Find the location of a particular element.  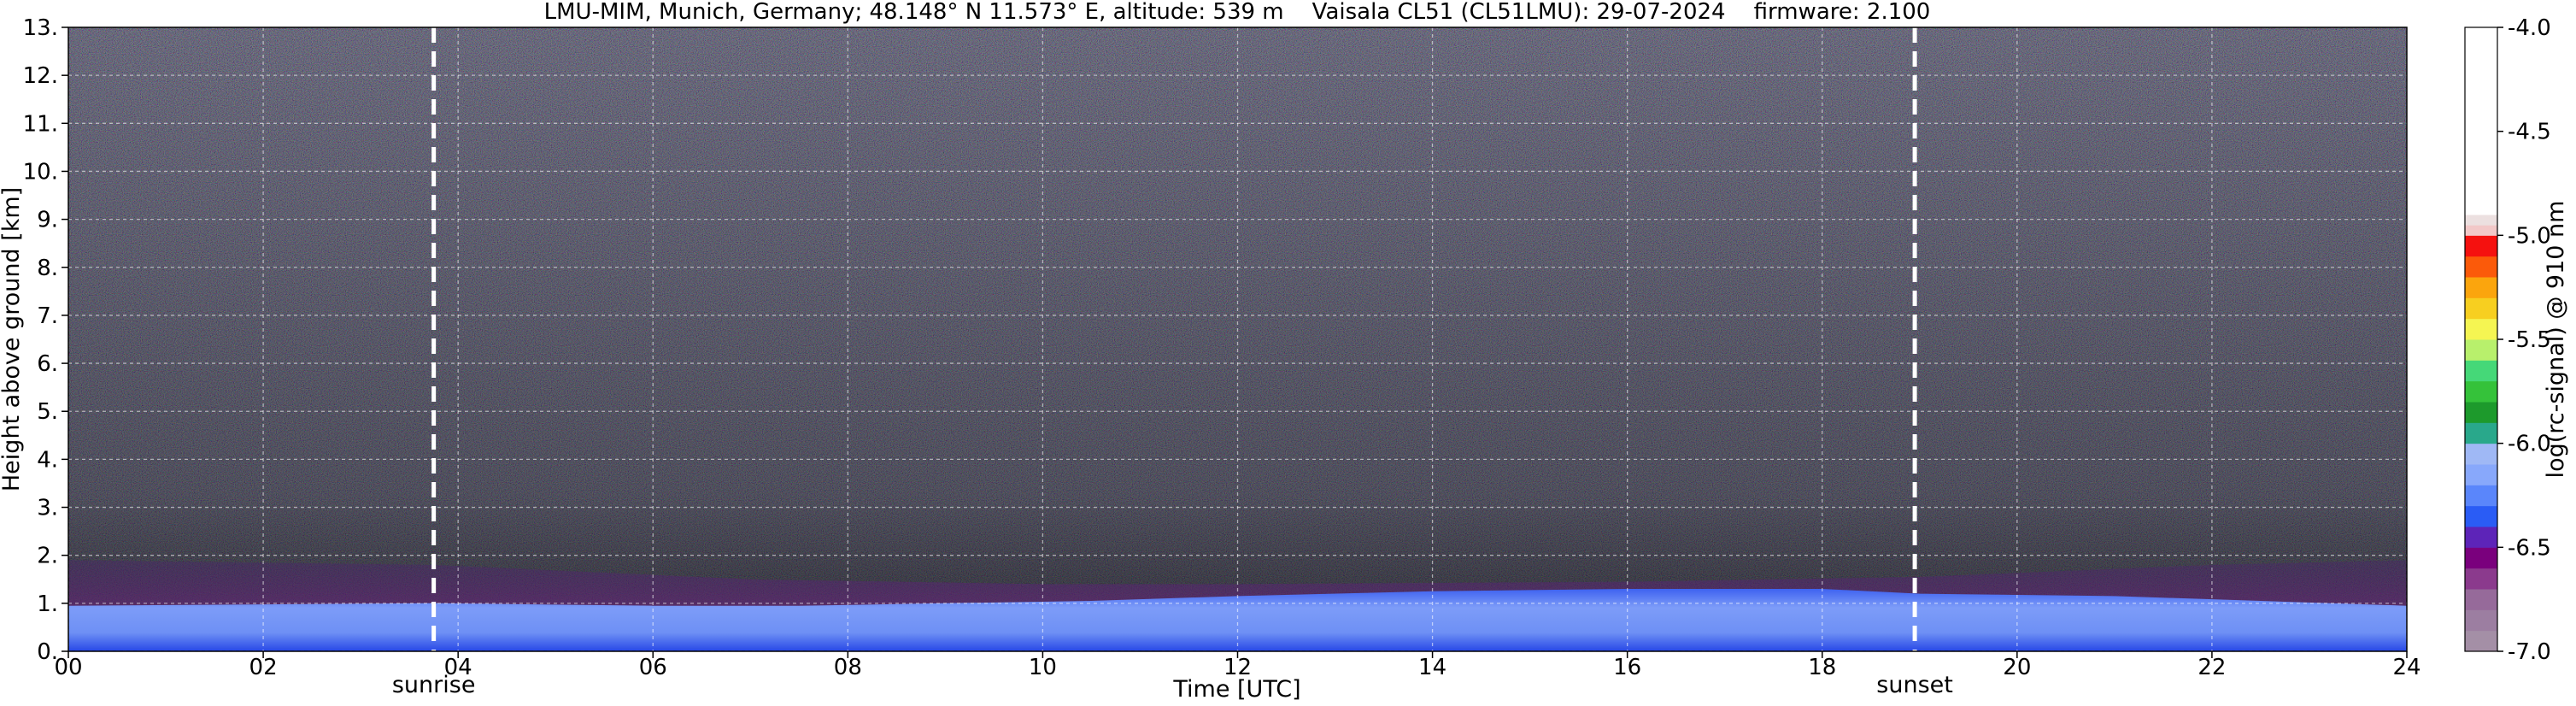

colorbar-tick-label: -6.5 is located at coordinates (2529, 548).